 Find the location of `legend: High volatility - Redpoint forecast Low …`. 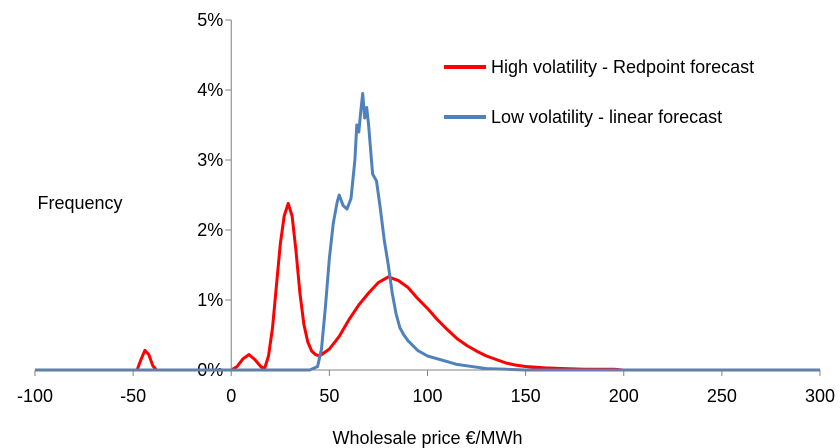

legend: High volatility - Redpoint forecast Low … is located at coordinates (599, 92).